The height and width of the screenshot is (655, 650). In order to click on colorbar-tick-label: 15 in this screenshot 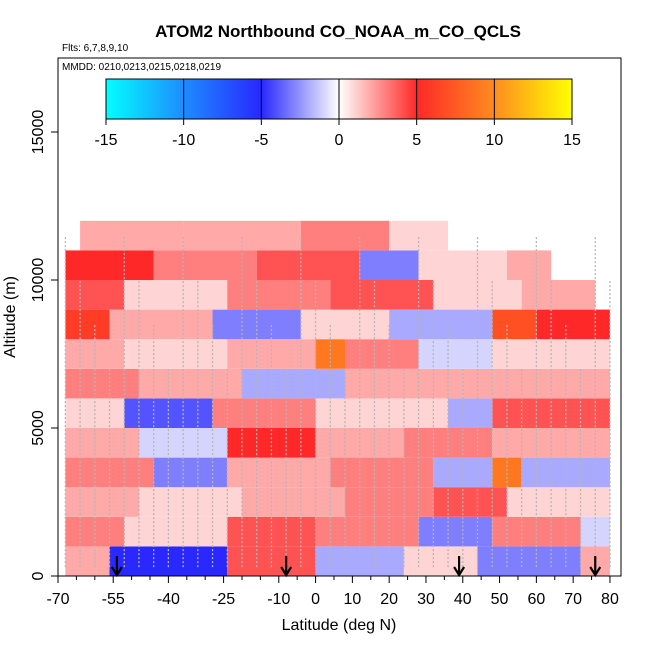, I will do `click(572, 140)`.